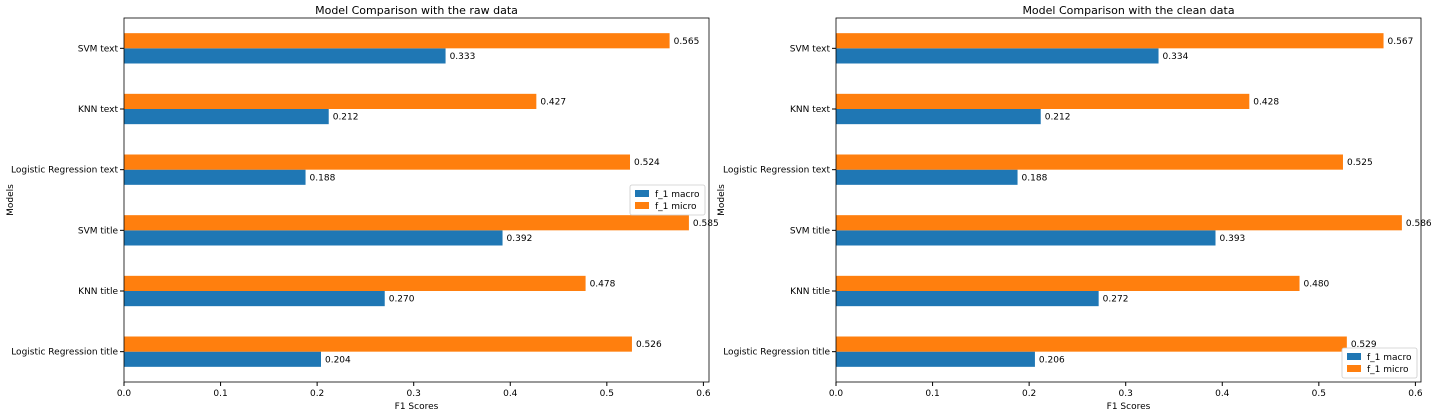 Image resolution: width=1434 pixels, height=414 pixels. What do you see at coordinates (603, 284) in the screenshot?
I see `data-label-micro-1: 0.478` at bounding box center [603, 284].